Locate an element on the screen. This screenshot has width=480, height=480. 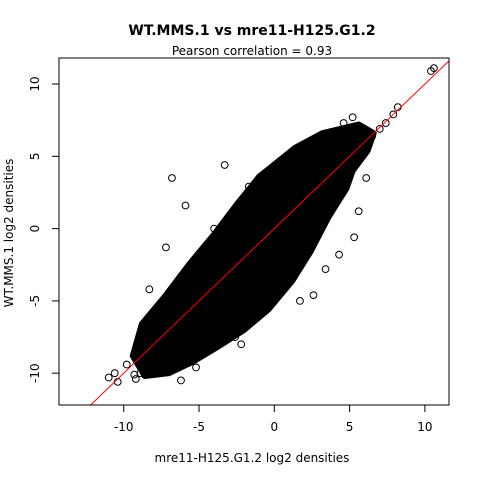
x-tick-label: -5 is located at coordinates (199, 427).